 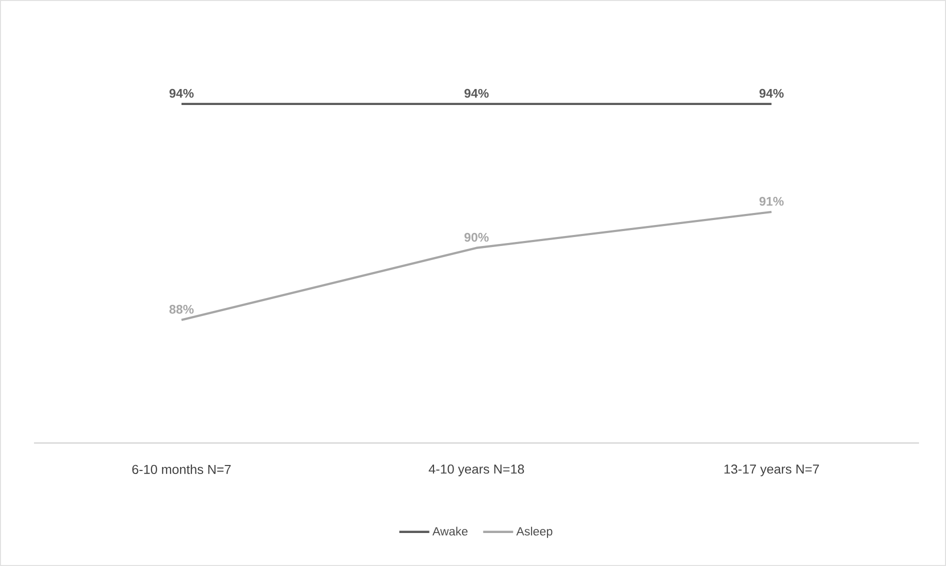 What do you see at coordinates (771, 470) in the screenshot?
I see `x-tick-label: 13-17 years N=7` at bounding box center [771, 470].